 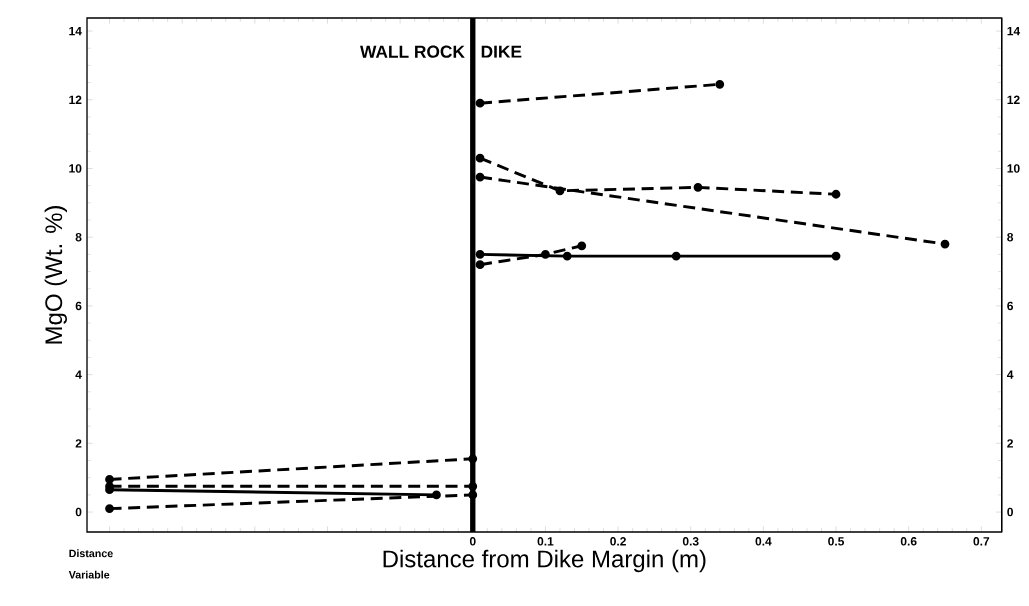 I want to click on x-tick-label: 0.4, so click(x=763, y=541).